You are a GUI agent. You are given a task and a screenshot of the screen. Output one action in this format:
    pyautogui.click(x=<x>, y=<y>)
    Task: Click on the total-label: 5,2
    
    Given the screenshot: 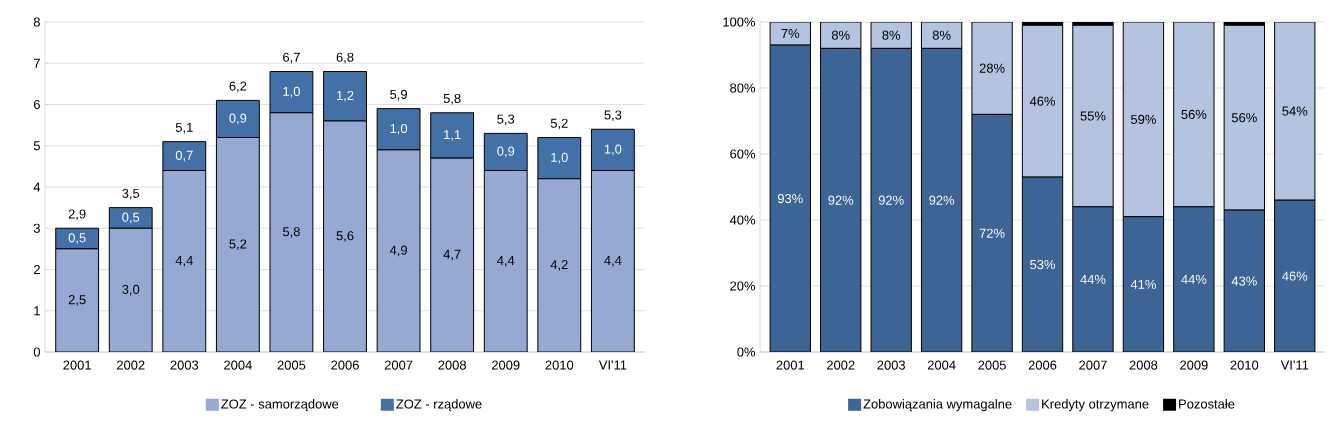 What is the action you would take?
    pyautogui.click(x=559, y=124)
    